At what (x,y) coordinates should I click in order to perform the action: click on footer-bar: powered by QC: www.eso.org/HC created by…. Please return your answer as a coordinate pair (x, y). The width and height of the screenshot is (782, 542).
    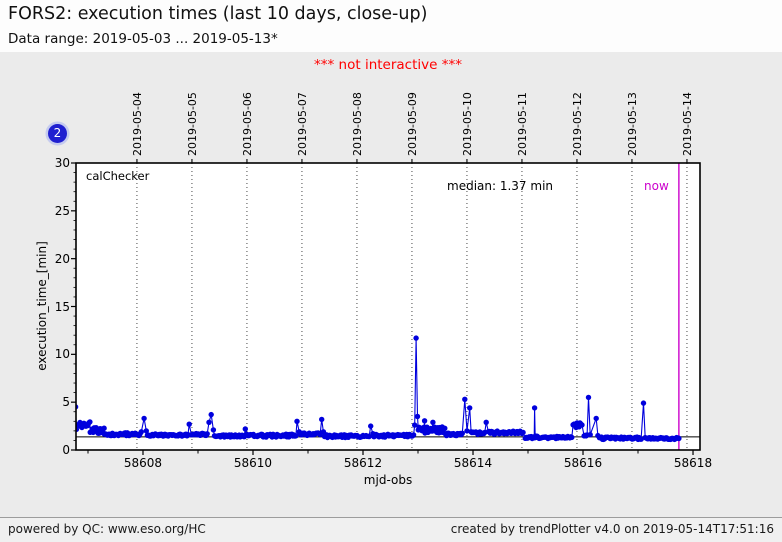
    Looking at the image, I should click on (391, 529).